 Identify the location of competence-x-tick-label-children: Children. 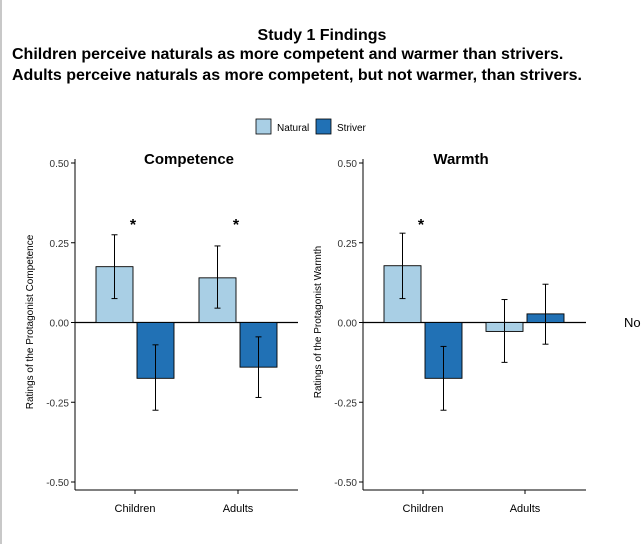
(135, 509).